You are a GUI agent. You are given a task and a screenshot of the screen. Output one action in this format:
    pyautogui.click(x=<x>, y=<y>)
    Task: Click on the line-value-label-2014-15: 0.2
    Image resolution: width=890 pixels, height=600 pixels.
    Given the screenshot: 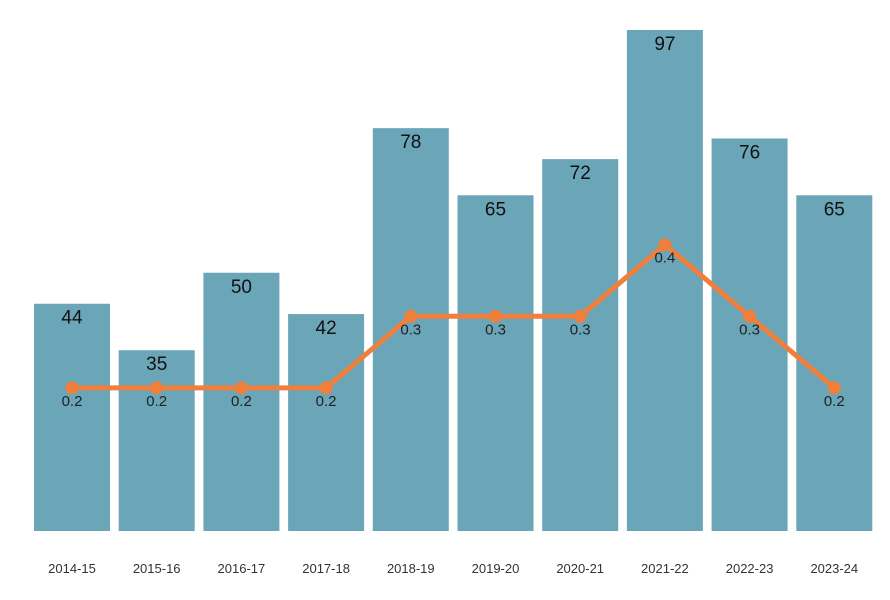 What is the action you would take?
    pyautogui.click(x=72, y=401)
    